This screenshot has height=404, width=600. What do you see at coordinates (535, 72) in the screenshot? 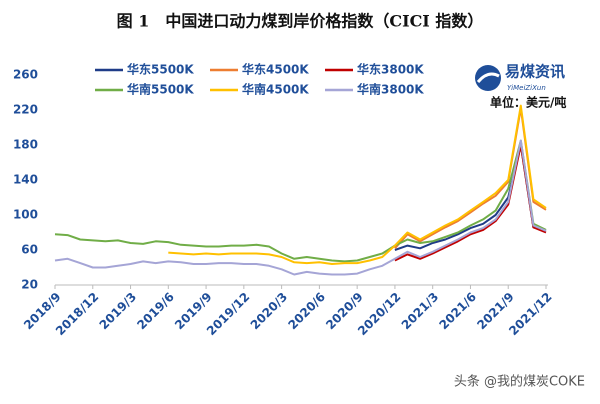
I see `logo-text: 易煤资讯` at bounding box center [535, 72].